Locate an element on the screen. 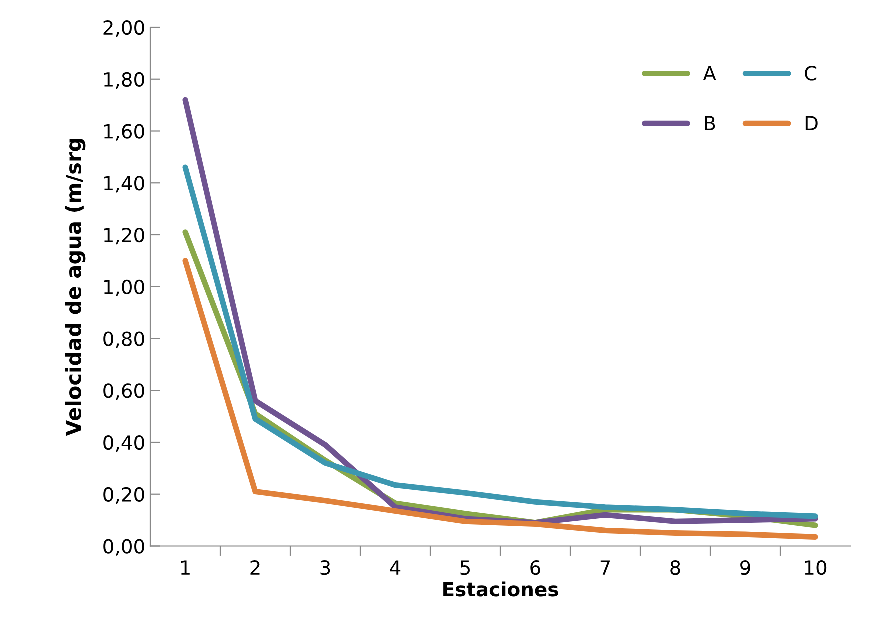 This screenshot has height=625, width=875. x-tick-label: 1 is located at coordinates (185, 567).